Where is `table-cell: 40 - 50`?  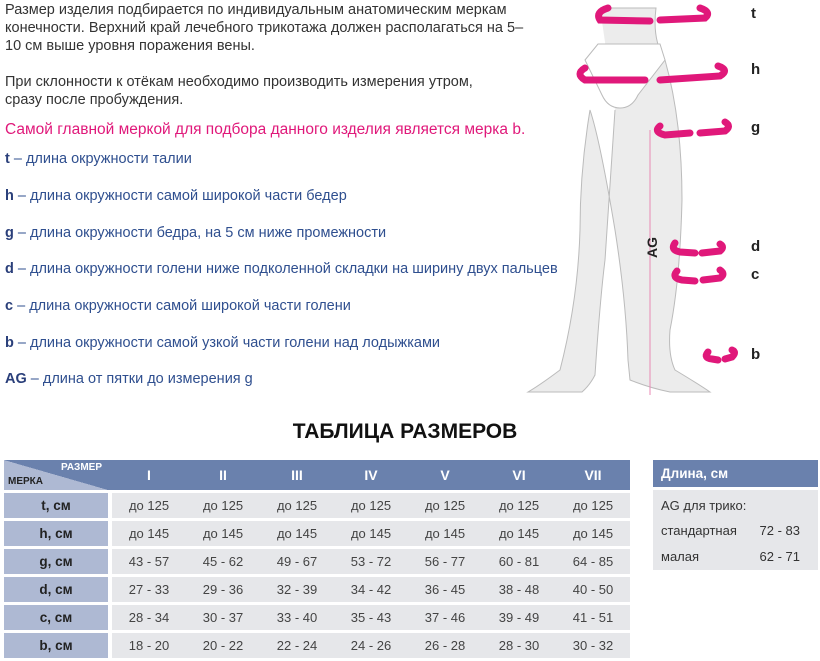
table-cell: 40 - 50 is located at coordinates (593, 589).